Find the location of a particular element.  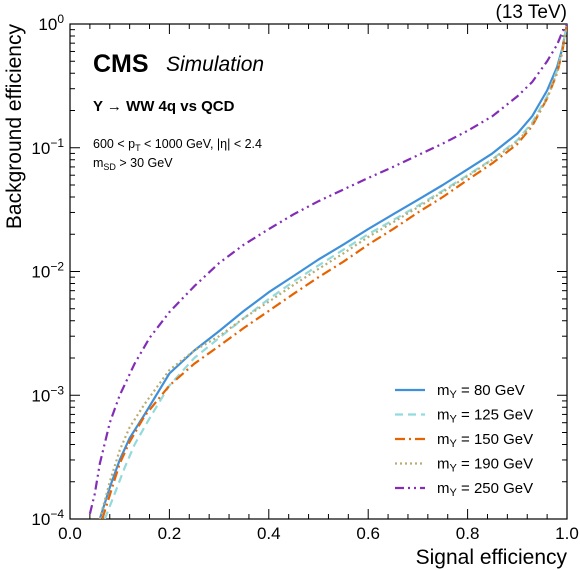

y-tick-label: 10⁻³ is located at coordinates (47, 394).